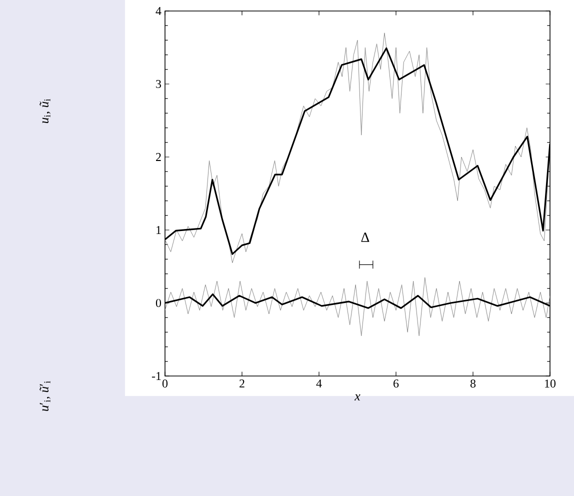 The image size is (574, 496). Describe the element at coordinates (165, 384) in the screenshot. I see `x-tick-label: 0` at that location.